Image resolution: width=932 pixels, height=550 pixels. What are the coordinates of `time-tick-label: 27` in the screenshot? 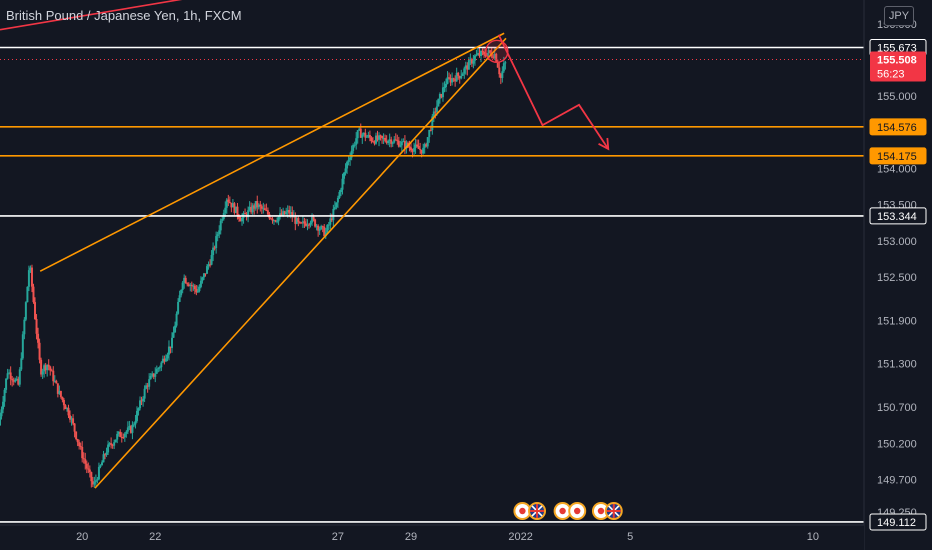 It's located at (338, 537).